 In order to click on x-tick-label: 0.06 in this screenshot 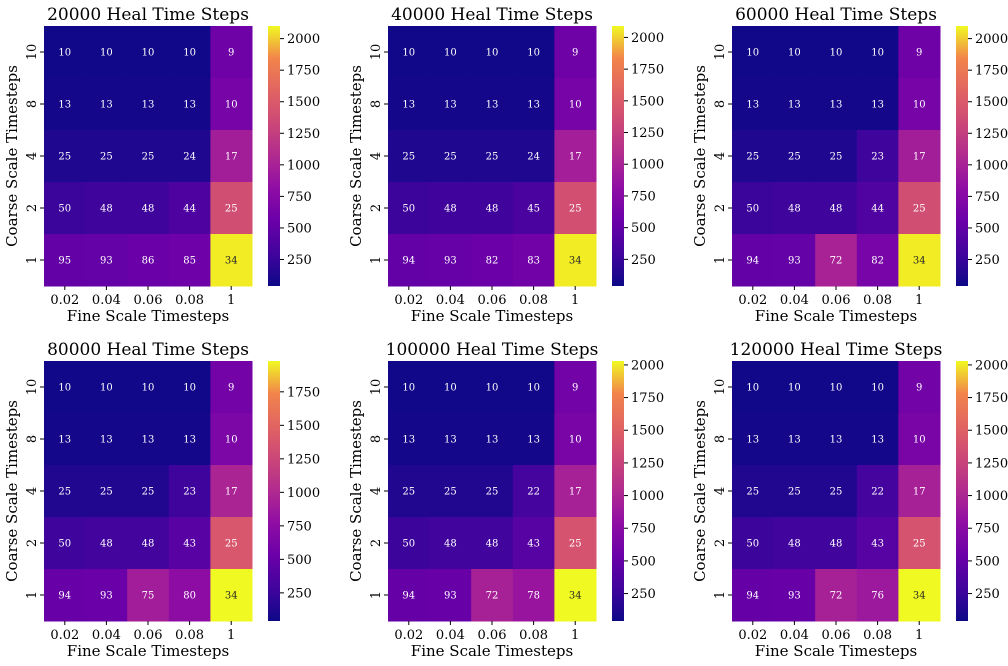, I will do `click(492, 635)`.